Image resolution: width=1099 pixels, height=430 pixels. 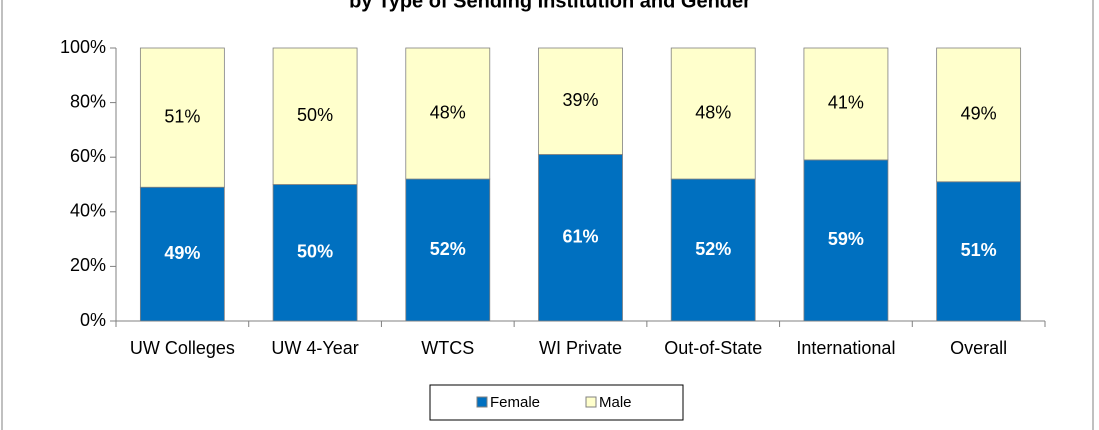 I want to click on data-label: 39%, so click(x=580, y=100).